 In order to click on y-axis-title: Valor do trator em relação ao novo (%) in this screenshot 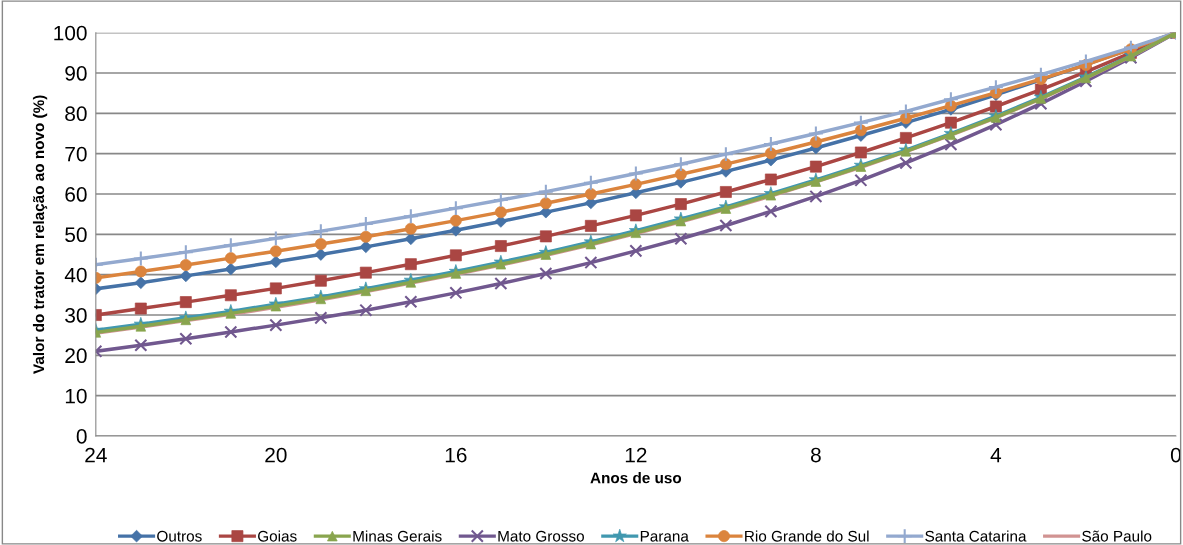, I will do `click(40, 234)`.